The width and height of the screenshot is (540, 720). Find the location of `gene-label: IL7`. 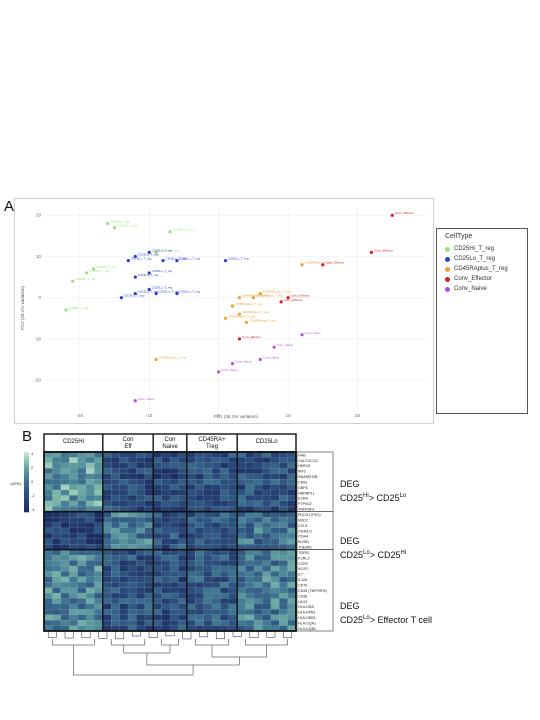

gene-label: IL7 is located at coordinates (300, 575).